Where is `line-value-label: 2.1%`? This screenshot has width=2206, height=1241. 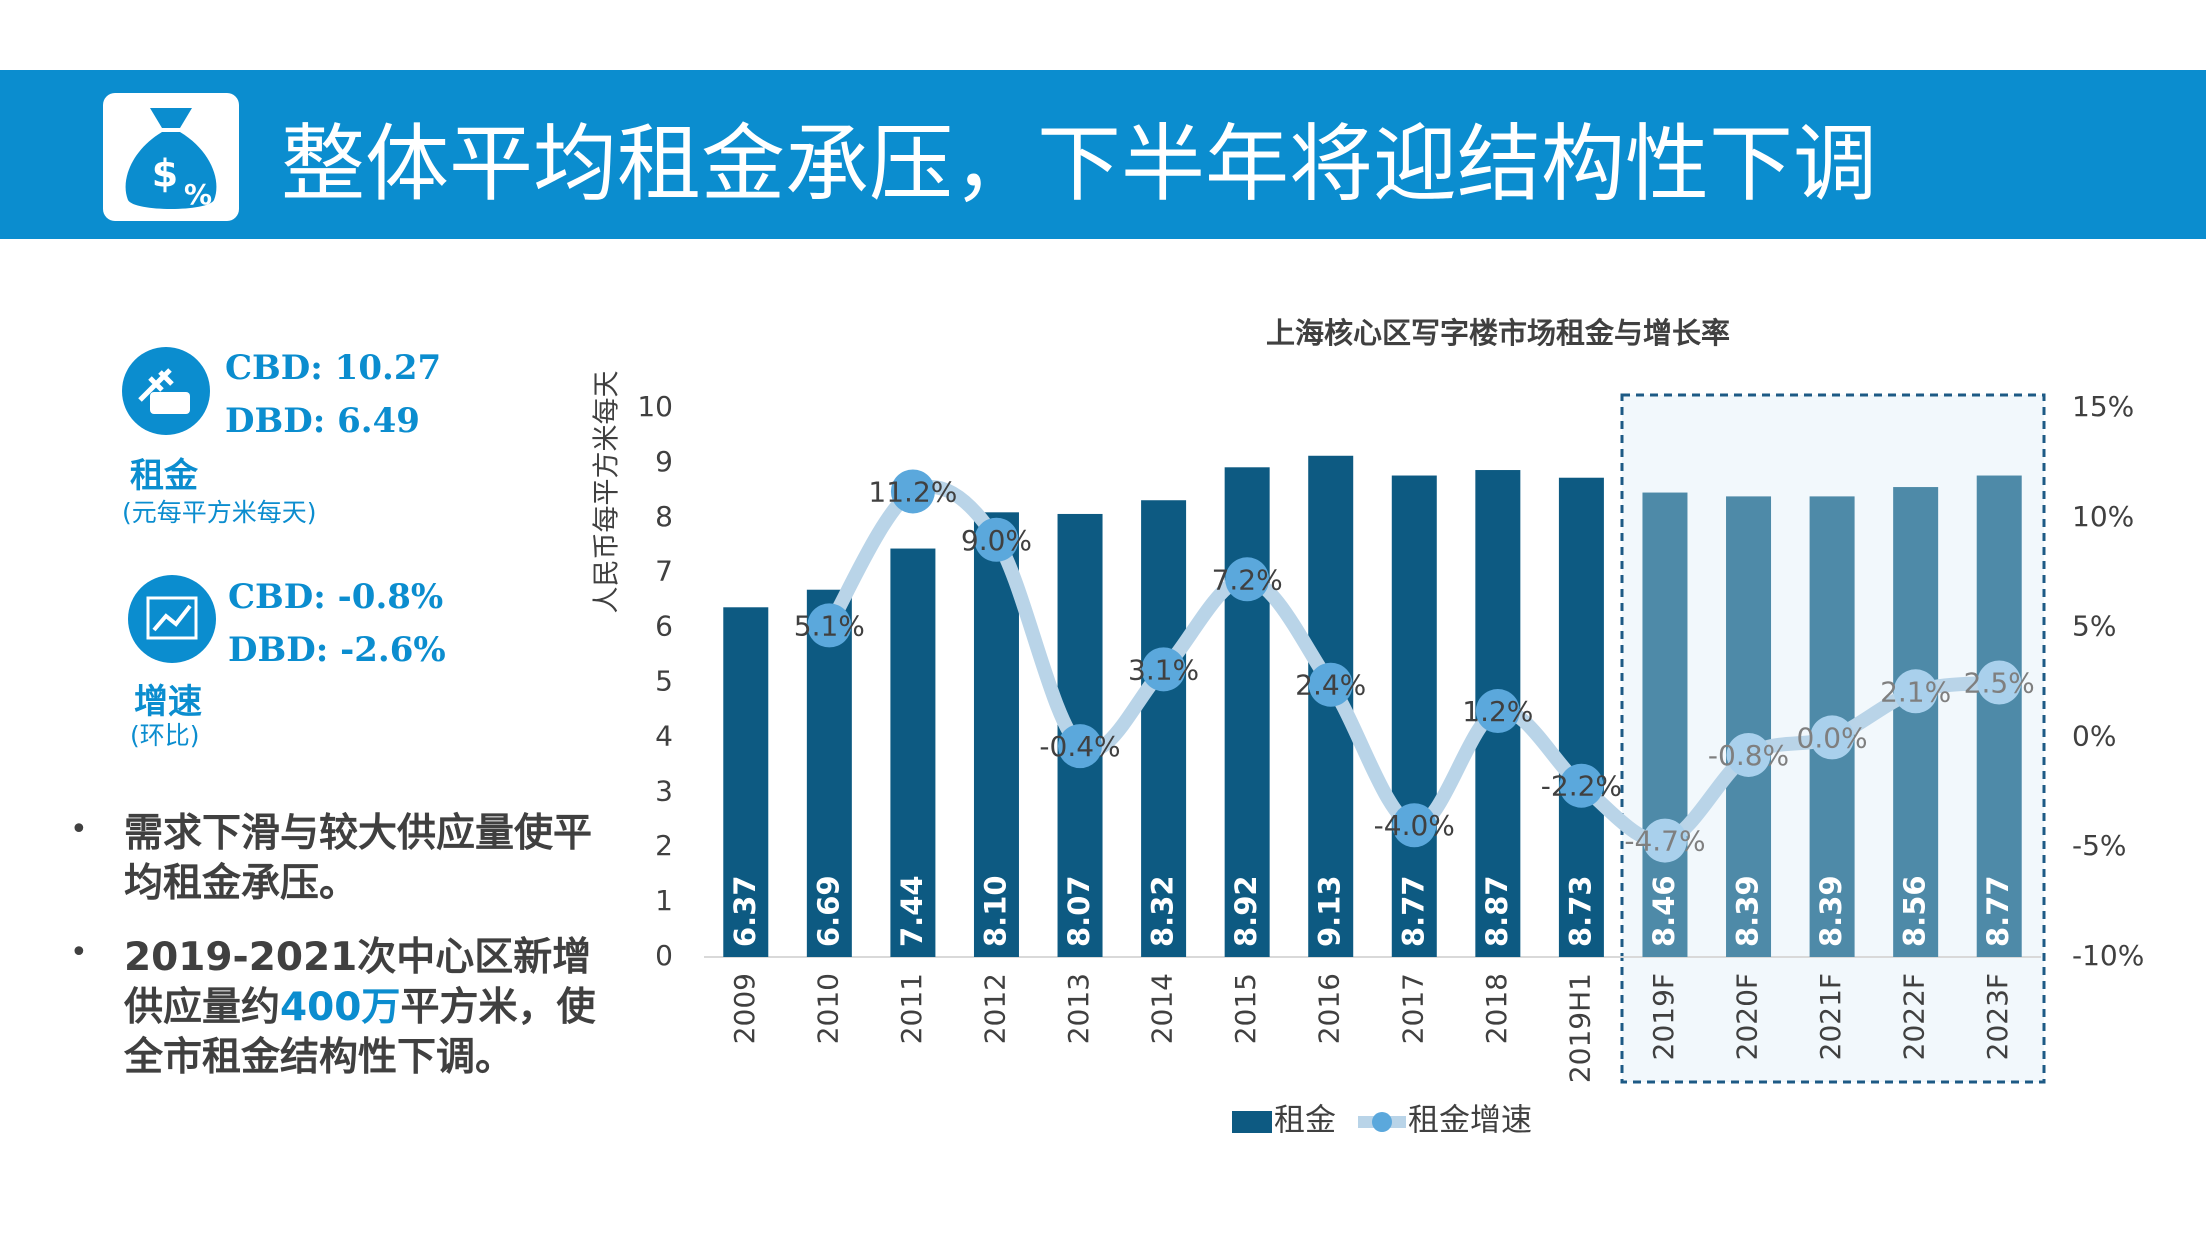 line-value-label: 2.1% is located at coordinates (1915, 691).